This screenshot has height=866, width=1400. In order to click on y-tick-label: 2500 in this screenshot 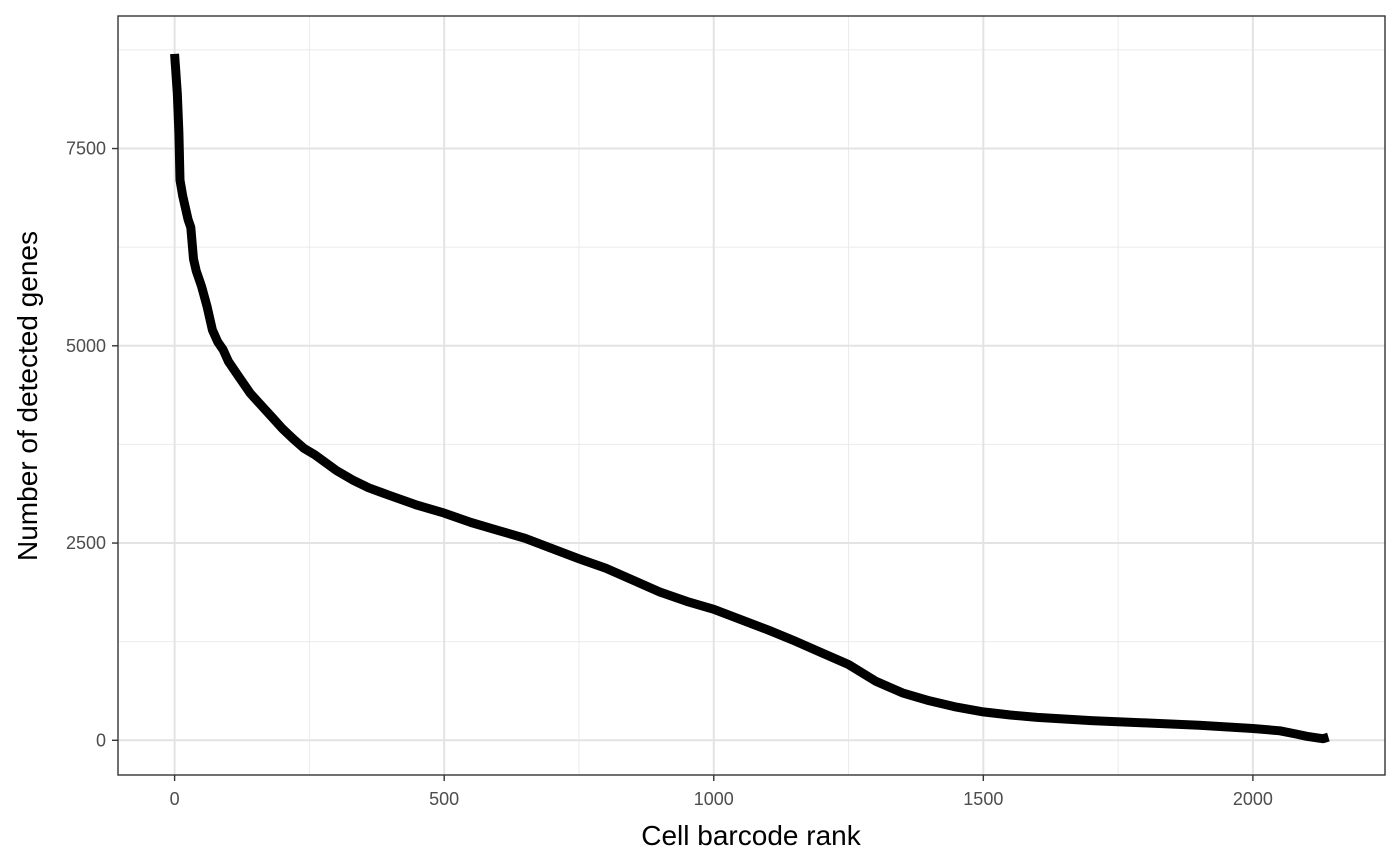, I will do `click(86, 543)`.